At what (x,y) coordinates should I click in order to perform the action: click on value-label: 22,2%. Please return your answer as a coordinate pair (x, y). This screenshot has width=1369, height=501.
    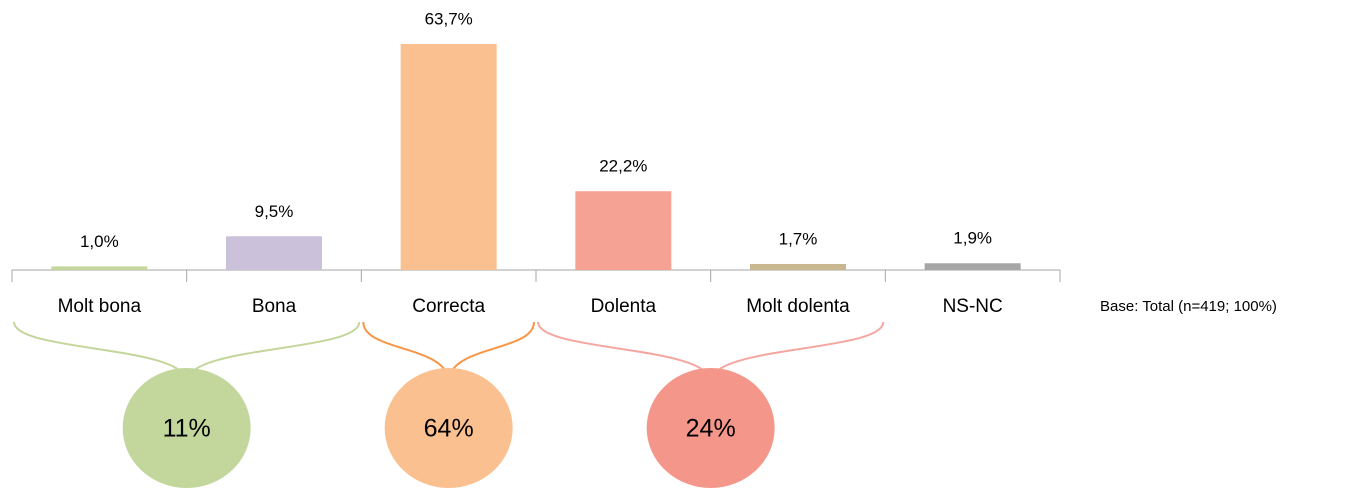
    Looking at the image, I should click on (623, 166).